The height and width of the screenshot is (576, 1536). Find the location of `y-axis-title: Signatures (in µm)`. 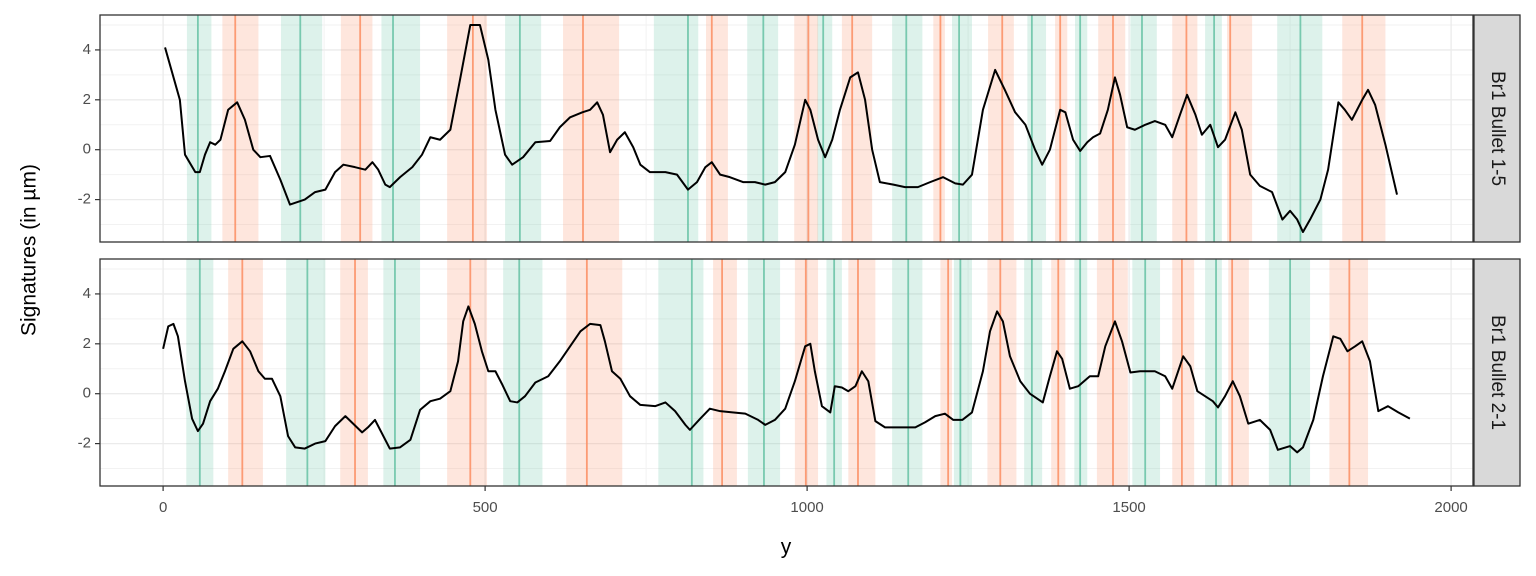

y-axis-title: Signatures (in µm) is located at coordinates (29, 250).